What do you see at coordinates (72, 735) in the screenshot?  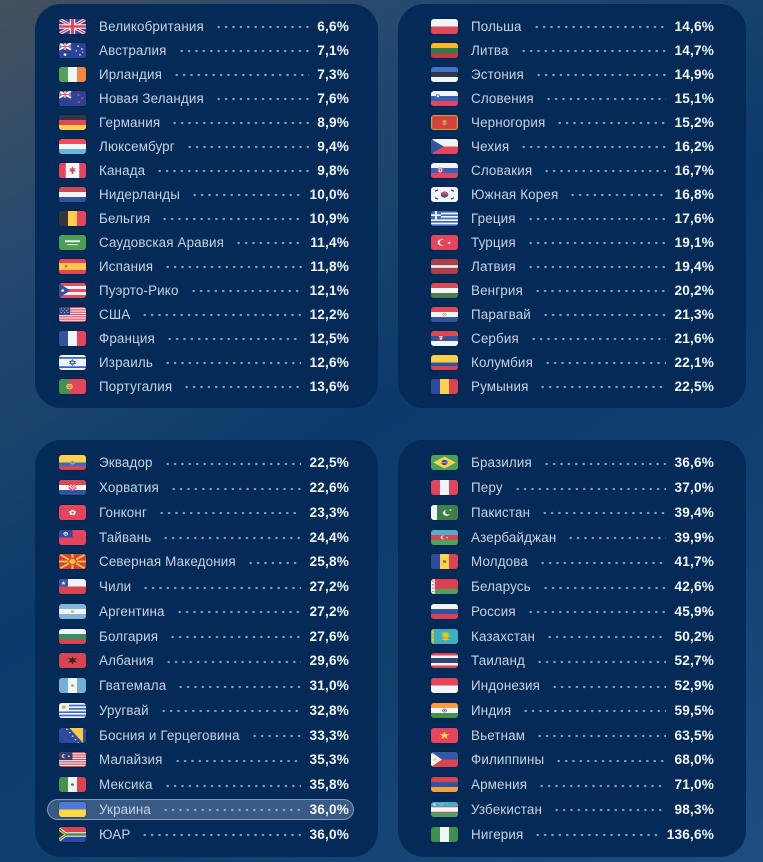 I see `flag-icon-ba` at bounding box center [72, 735].